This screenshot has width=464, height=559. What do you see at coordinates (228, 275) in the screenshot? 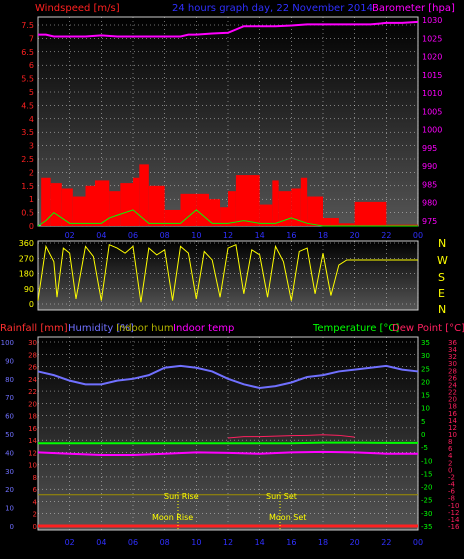
I see `direction-panel-grid` at bounding box center [228, 275].